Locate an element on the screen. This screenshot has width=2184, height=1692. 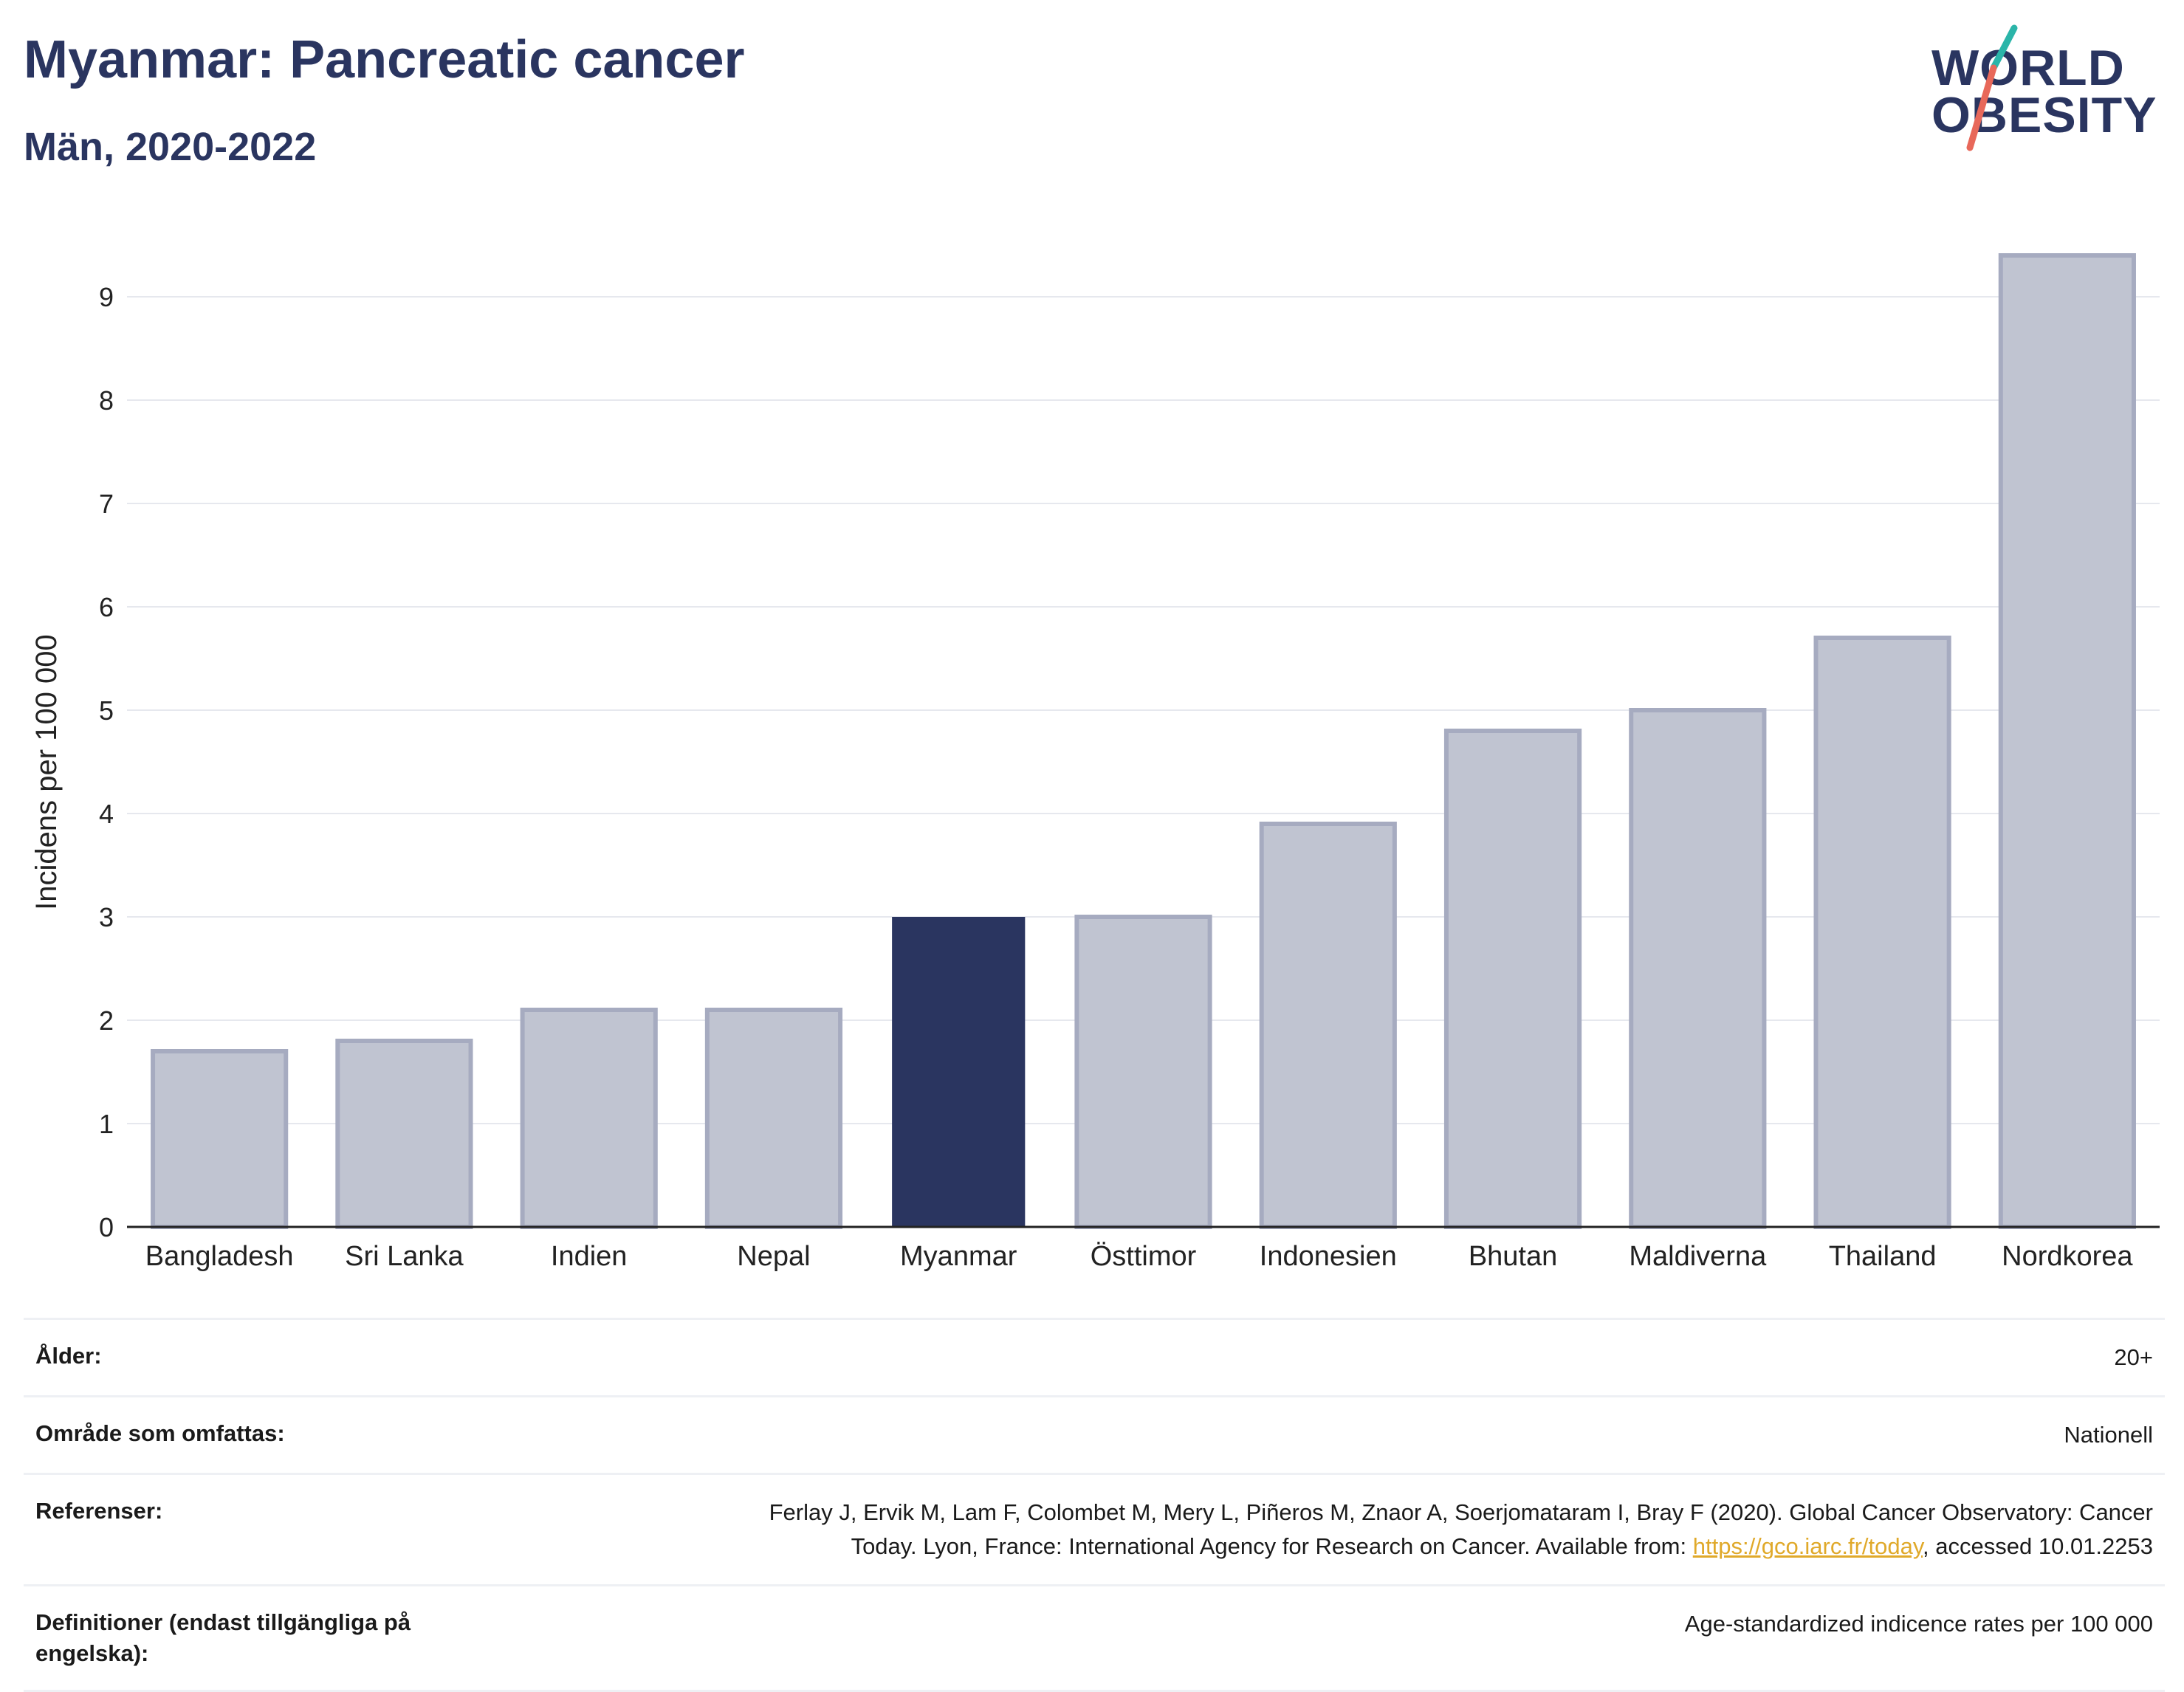
x-tick-label: Indonesien is located at coordinates (1329, 1256).